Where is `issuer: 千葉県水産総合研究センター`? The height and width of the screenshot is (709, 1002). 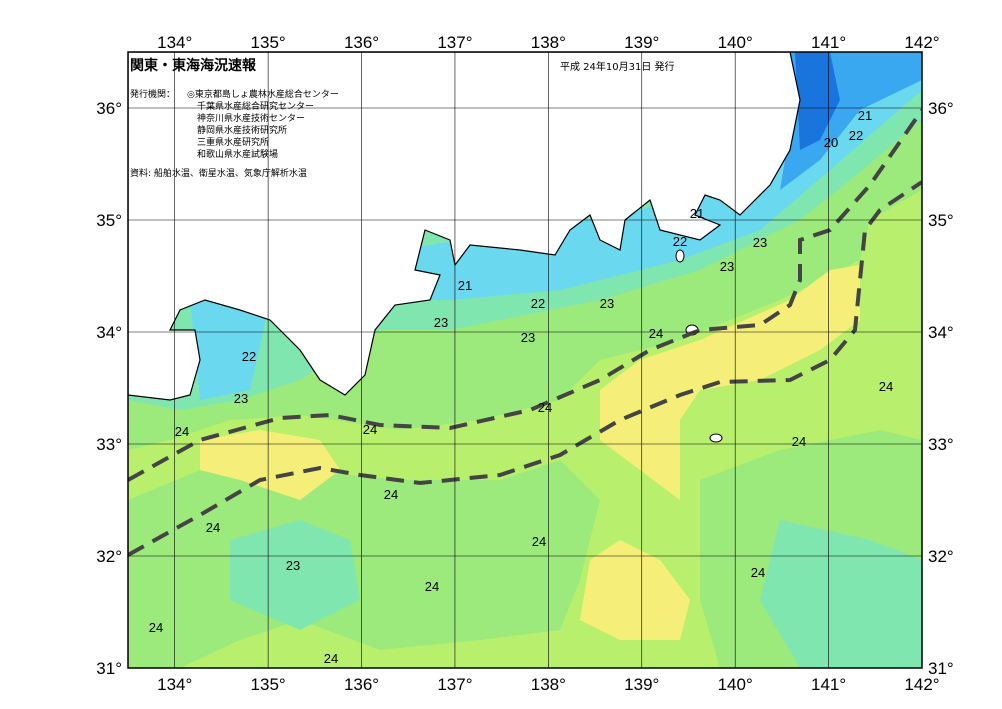 issuer: 千葉県水産総合研究センター is located at coordinates (255, 106).